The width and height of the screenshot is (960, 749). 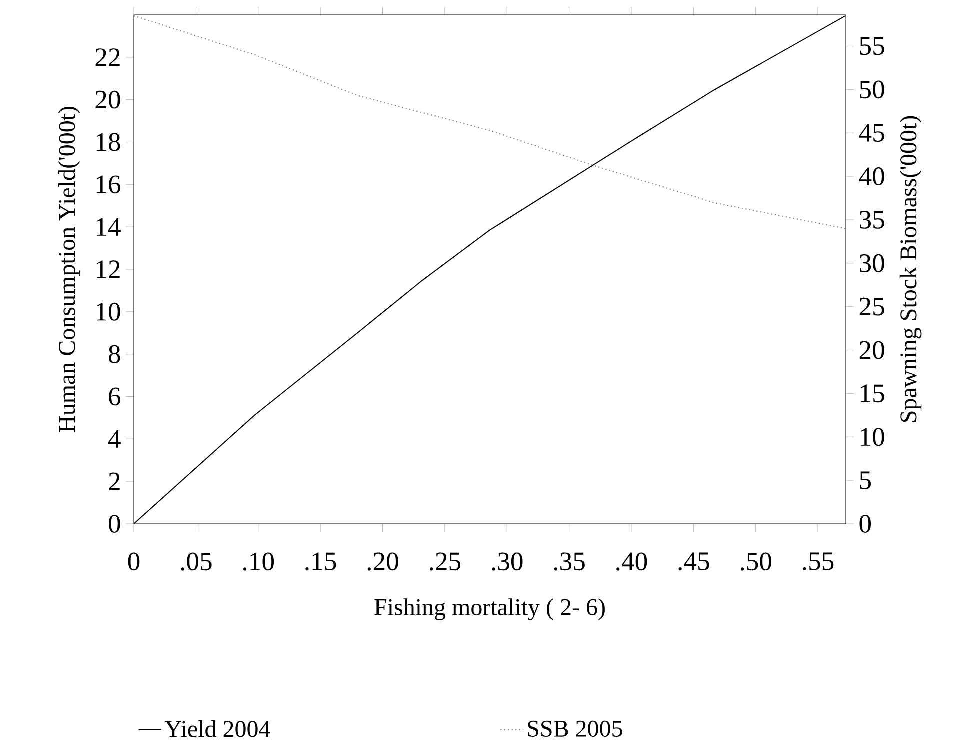 What do you see at coordinates (108, 185) in the screenshot?
I see `y-tick-label: 16` at bounding box center [108, 185].